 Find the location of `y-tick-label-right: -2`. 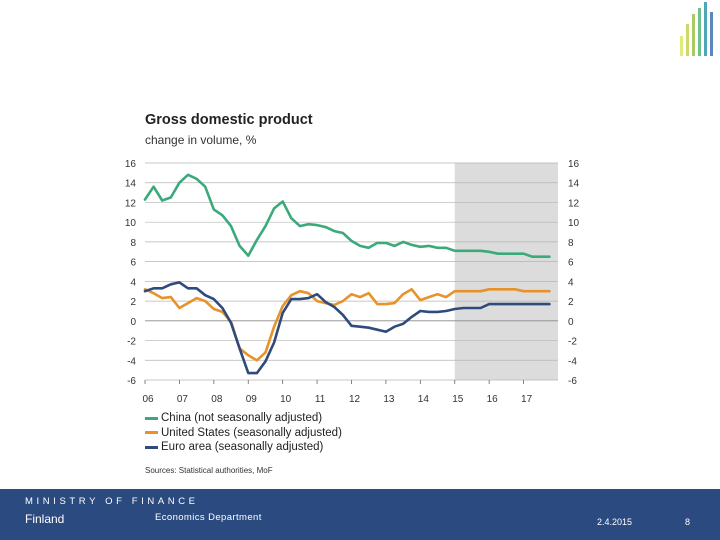

y-tick-label-right: -2 is located at coordinates (572, 342).